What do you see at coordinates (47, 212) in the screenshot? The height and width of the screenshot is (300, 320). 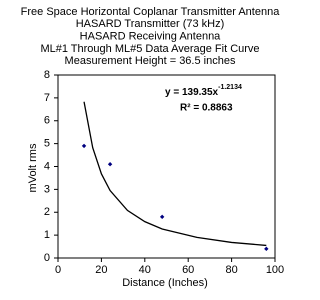 I see `y-tick-label: 2` at bounding box center [47, 212].